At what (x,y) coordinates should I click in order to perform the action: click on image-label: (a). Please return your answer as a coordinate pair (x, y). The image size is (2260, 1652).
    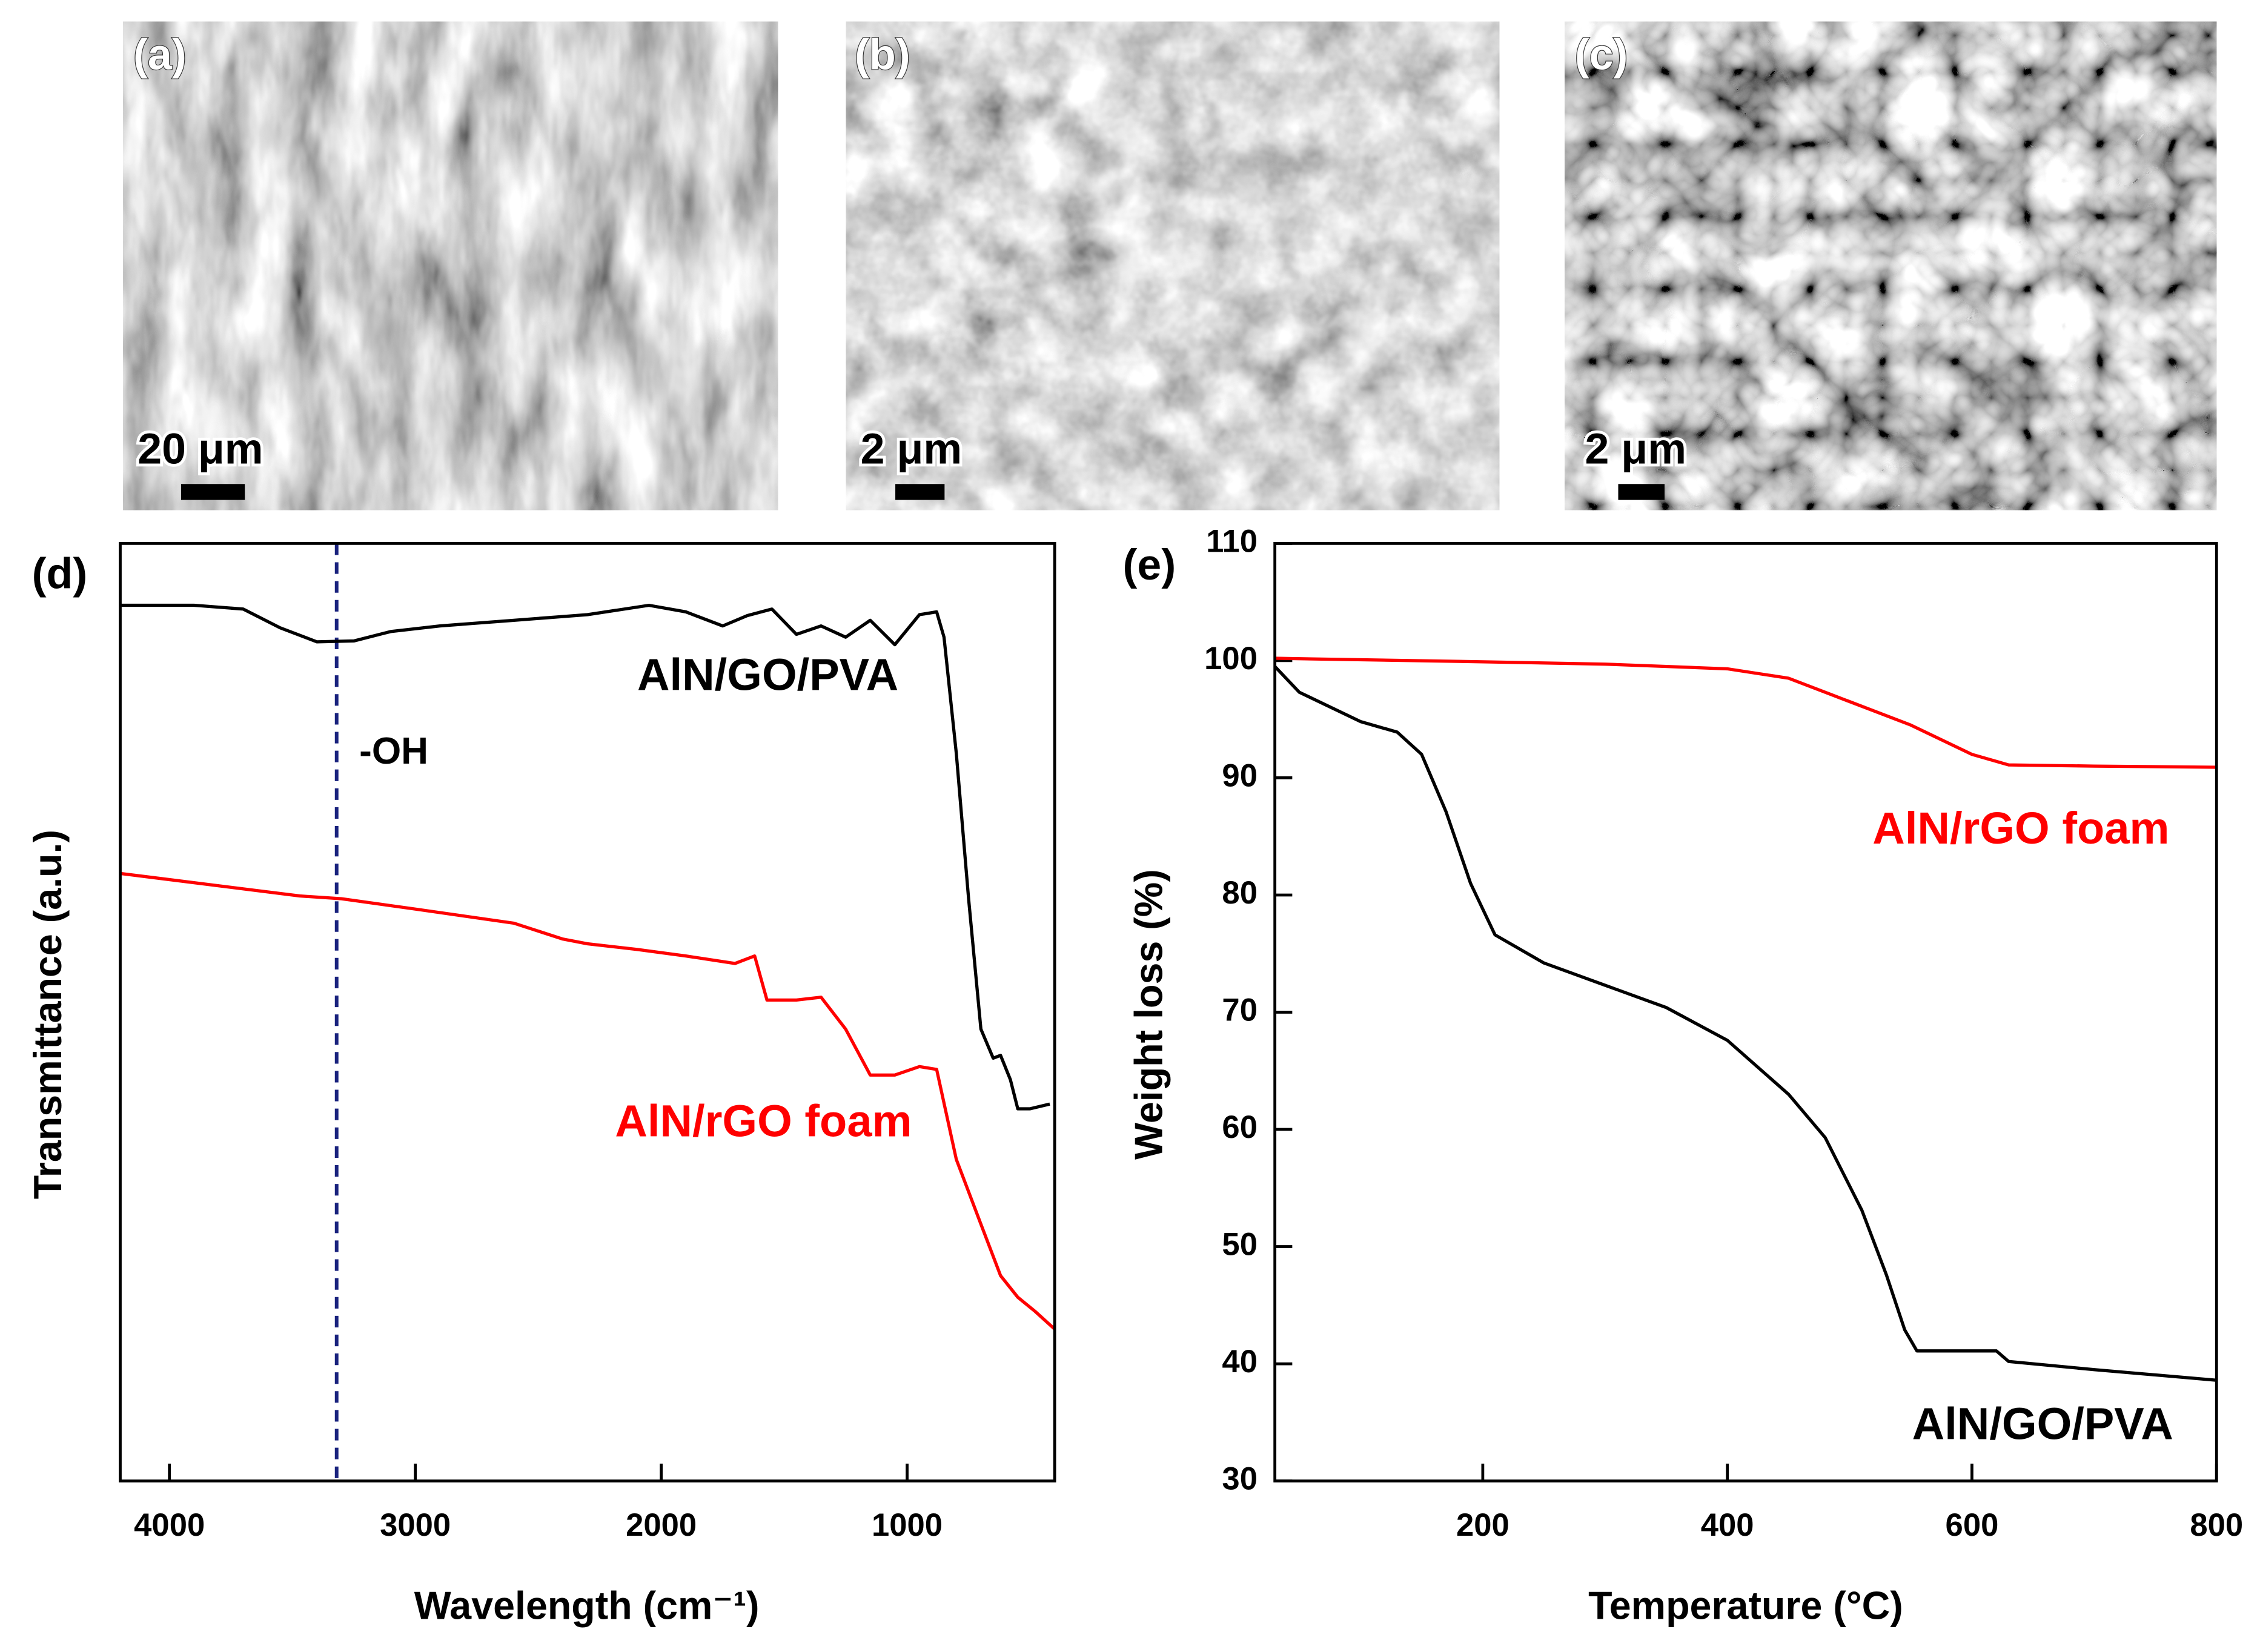
    Looking at the image, I should click on (160, 55).